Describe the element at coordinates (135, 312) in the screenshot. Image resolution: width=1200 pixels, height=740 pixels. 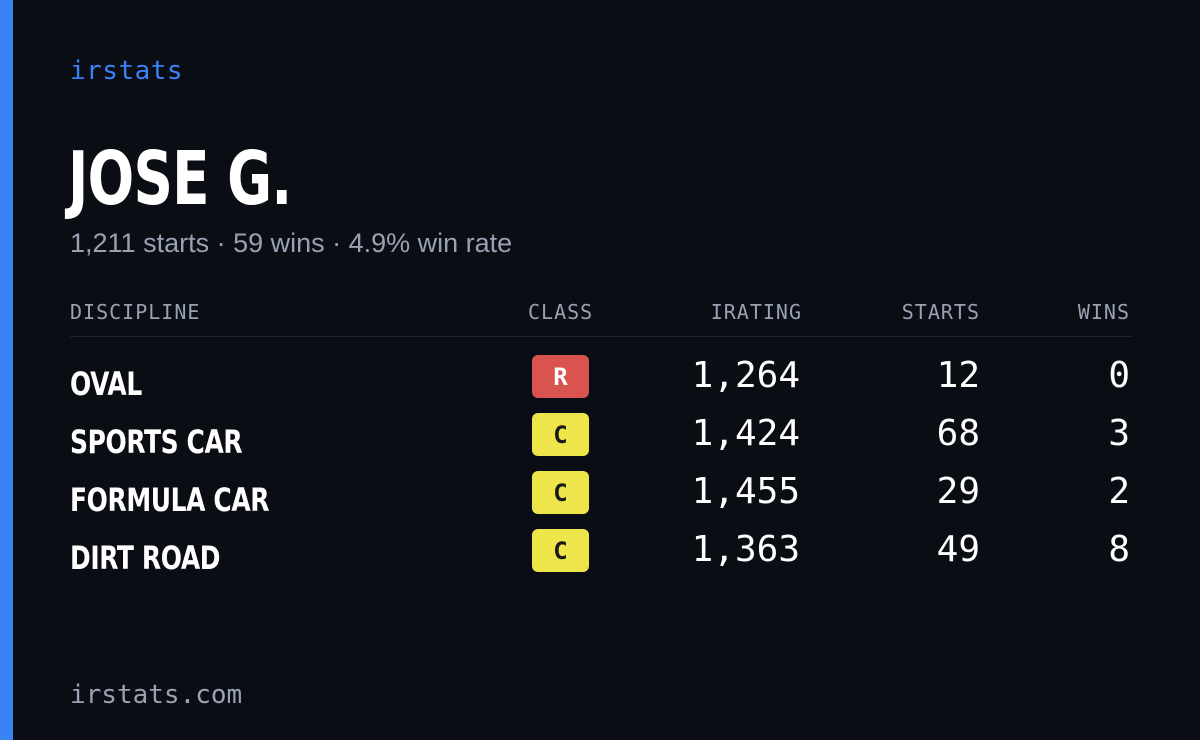
I see `header-discipline: DISCIPLINE` at that location.